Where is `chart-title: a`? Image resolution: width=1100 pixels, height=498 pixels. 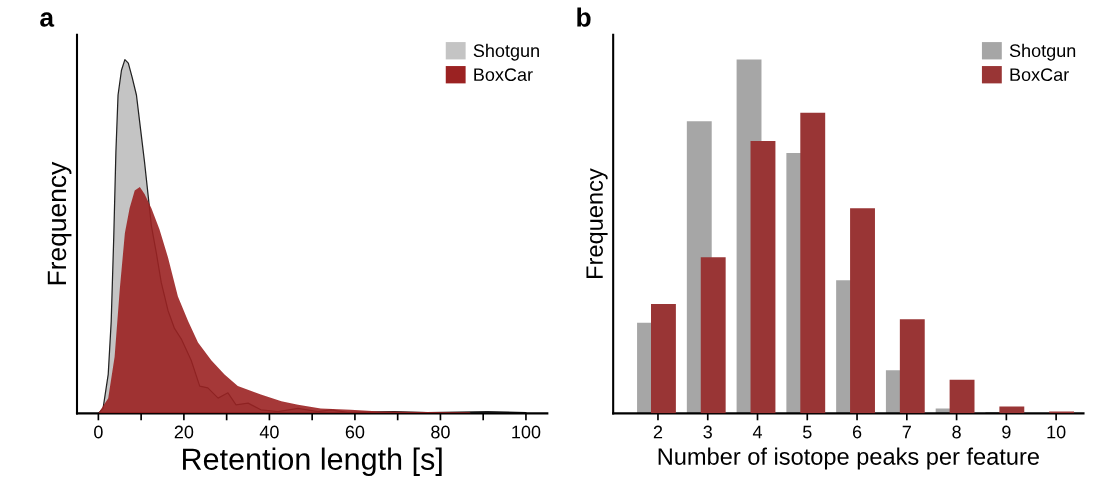
chart-title: a is located at coordinates (47, 19).